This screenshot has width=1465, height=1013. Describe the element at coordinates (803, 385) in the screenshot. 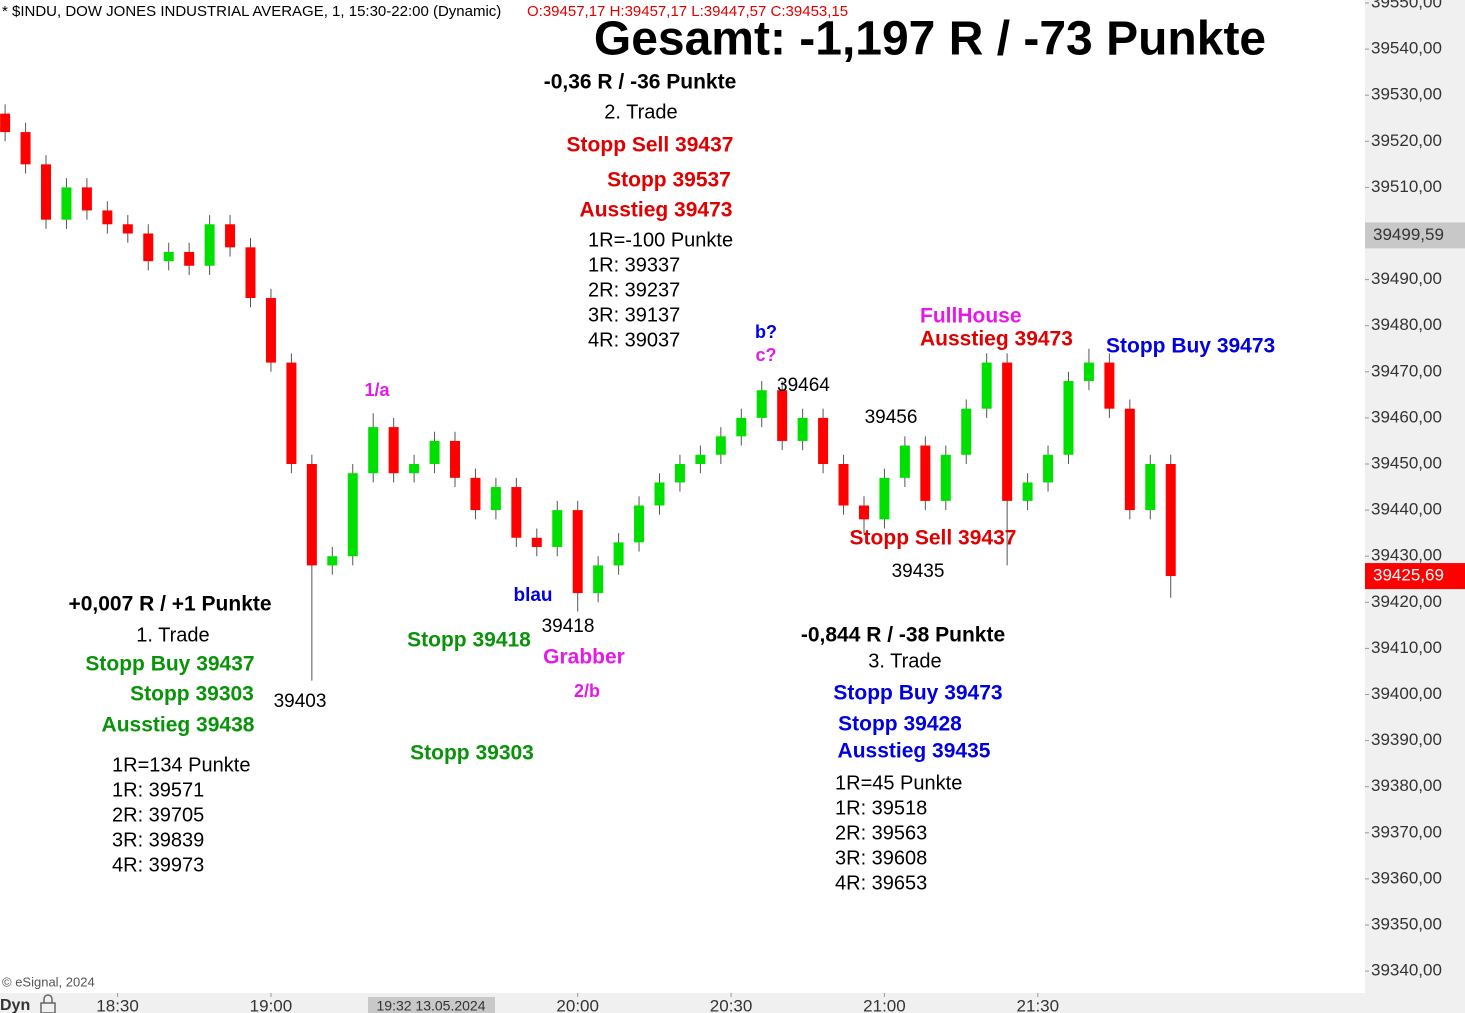

I see `annotation: 39464` at that location.